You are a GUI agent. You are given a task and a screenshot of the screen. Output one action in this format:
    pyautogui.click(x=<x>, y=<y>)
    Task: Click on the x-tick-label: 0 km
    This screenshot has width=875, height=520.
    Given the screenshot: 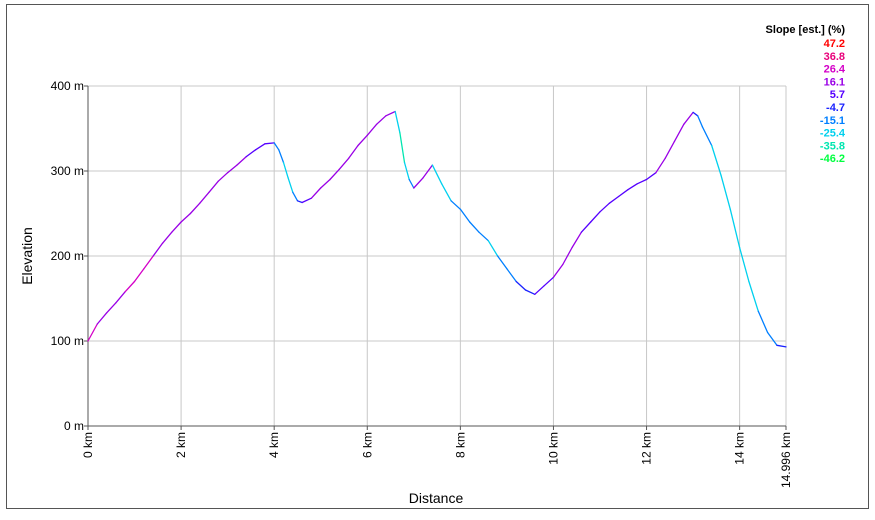 What is the action you would take?
    pyautogui.click(x=88, y=445)
    